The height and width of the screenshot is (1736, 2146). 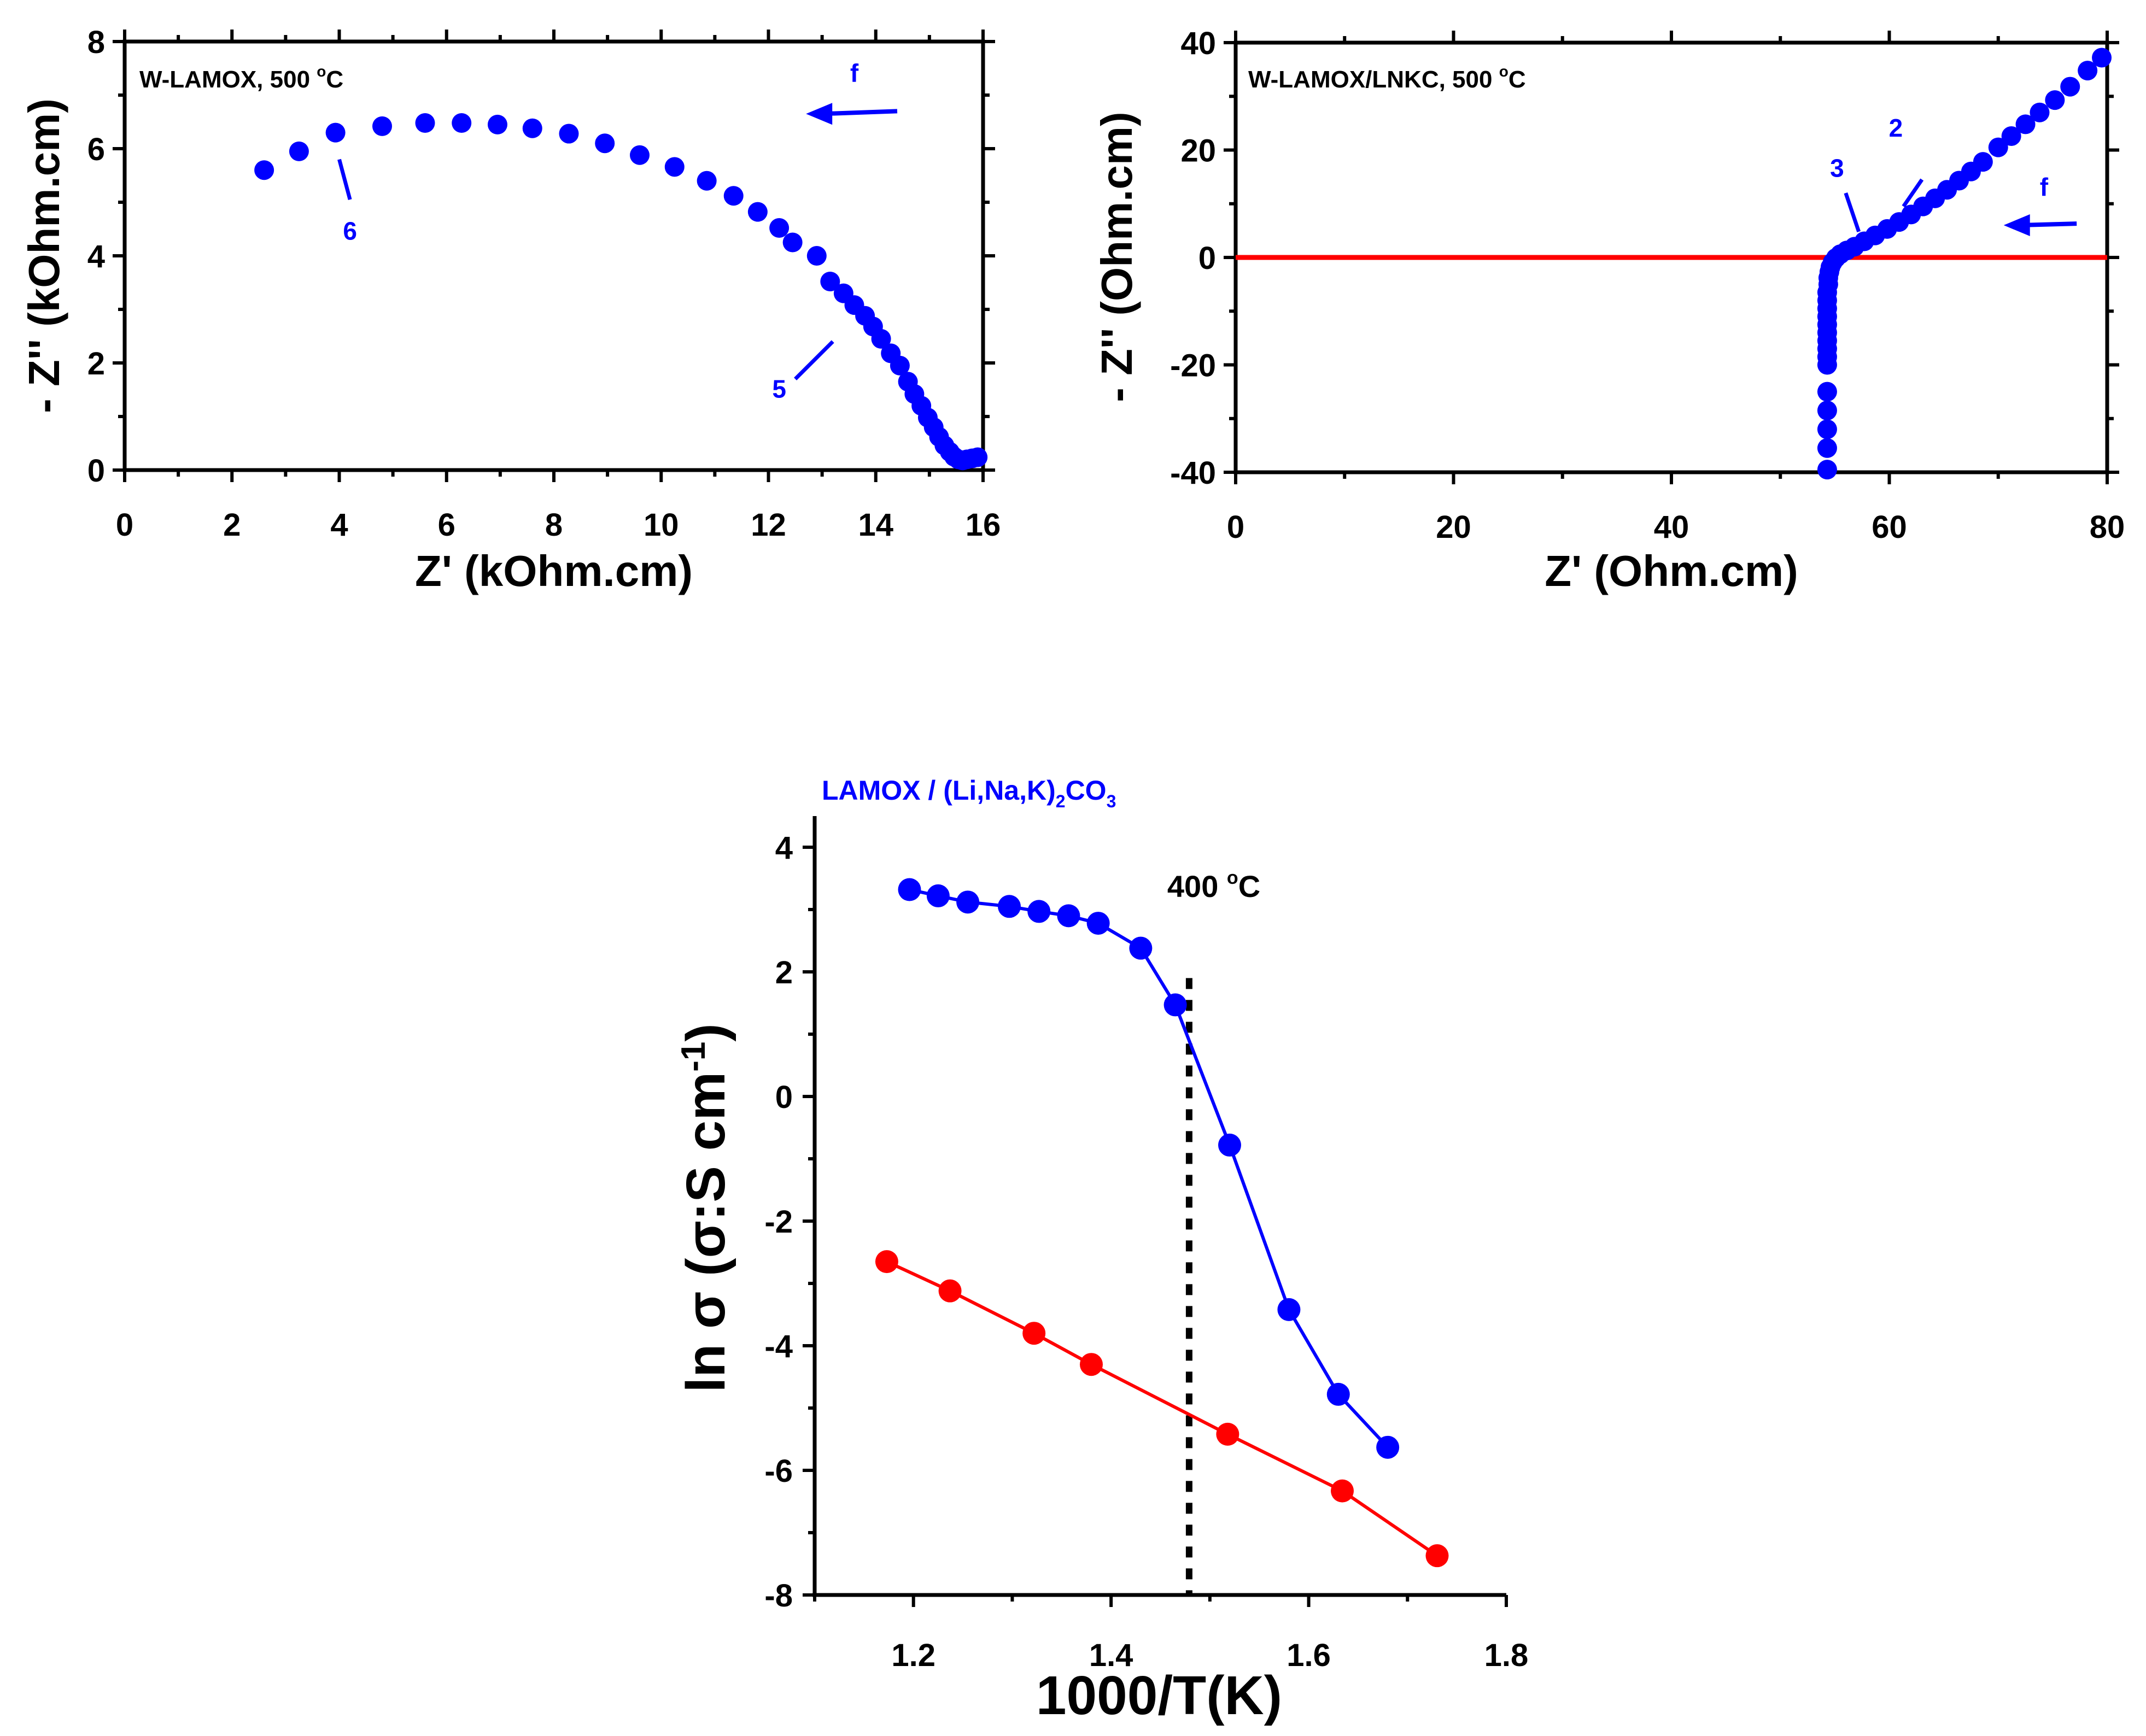 What do you see at coordinates (2045, 187) in the screenshot?
I see `annotation-label: f` at bounding box center [2045, 187].